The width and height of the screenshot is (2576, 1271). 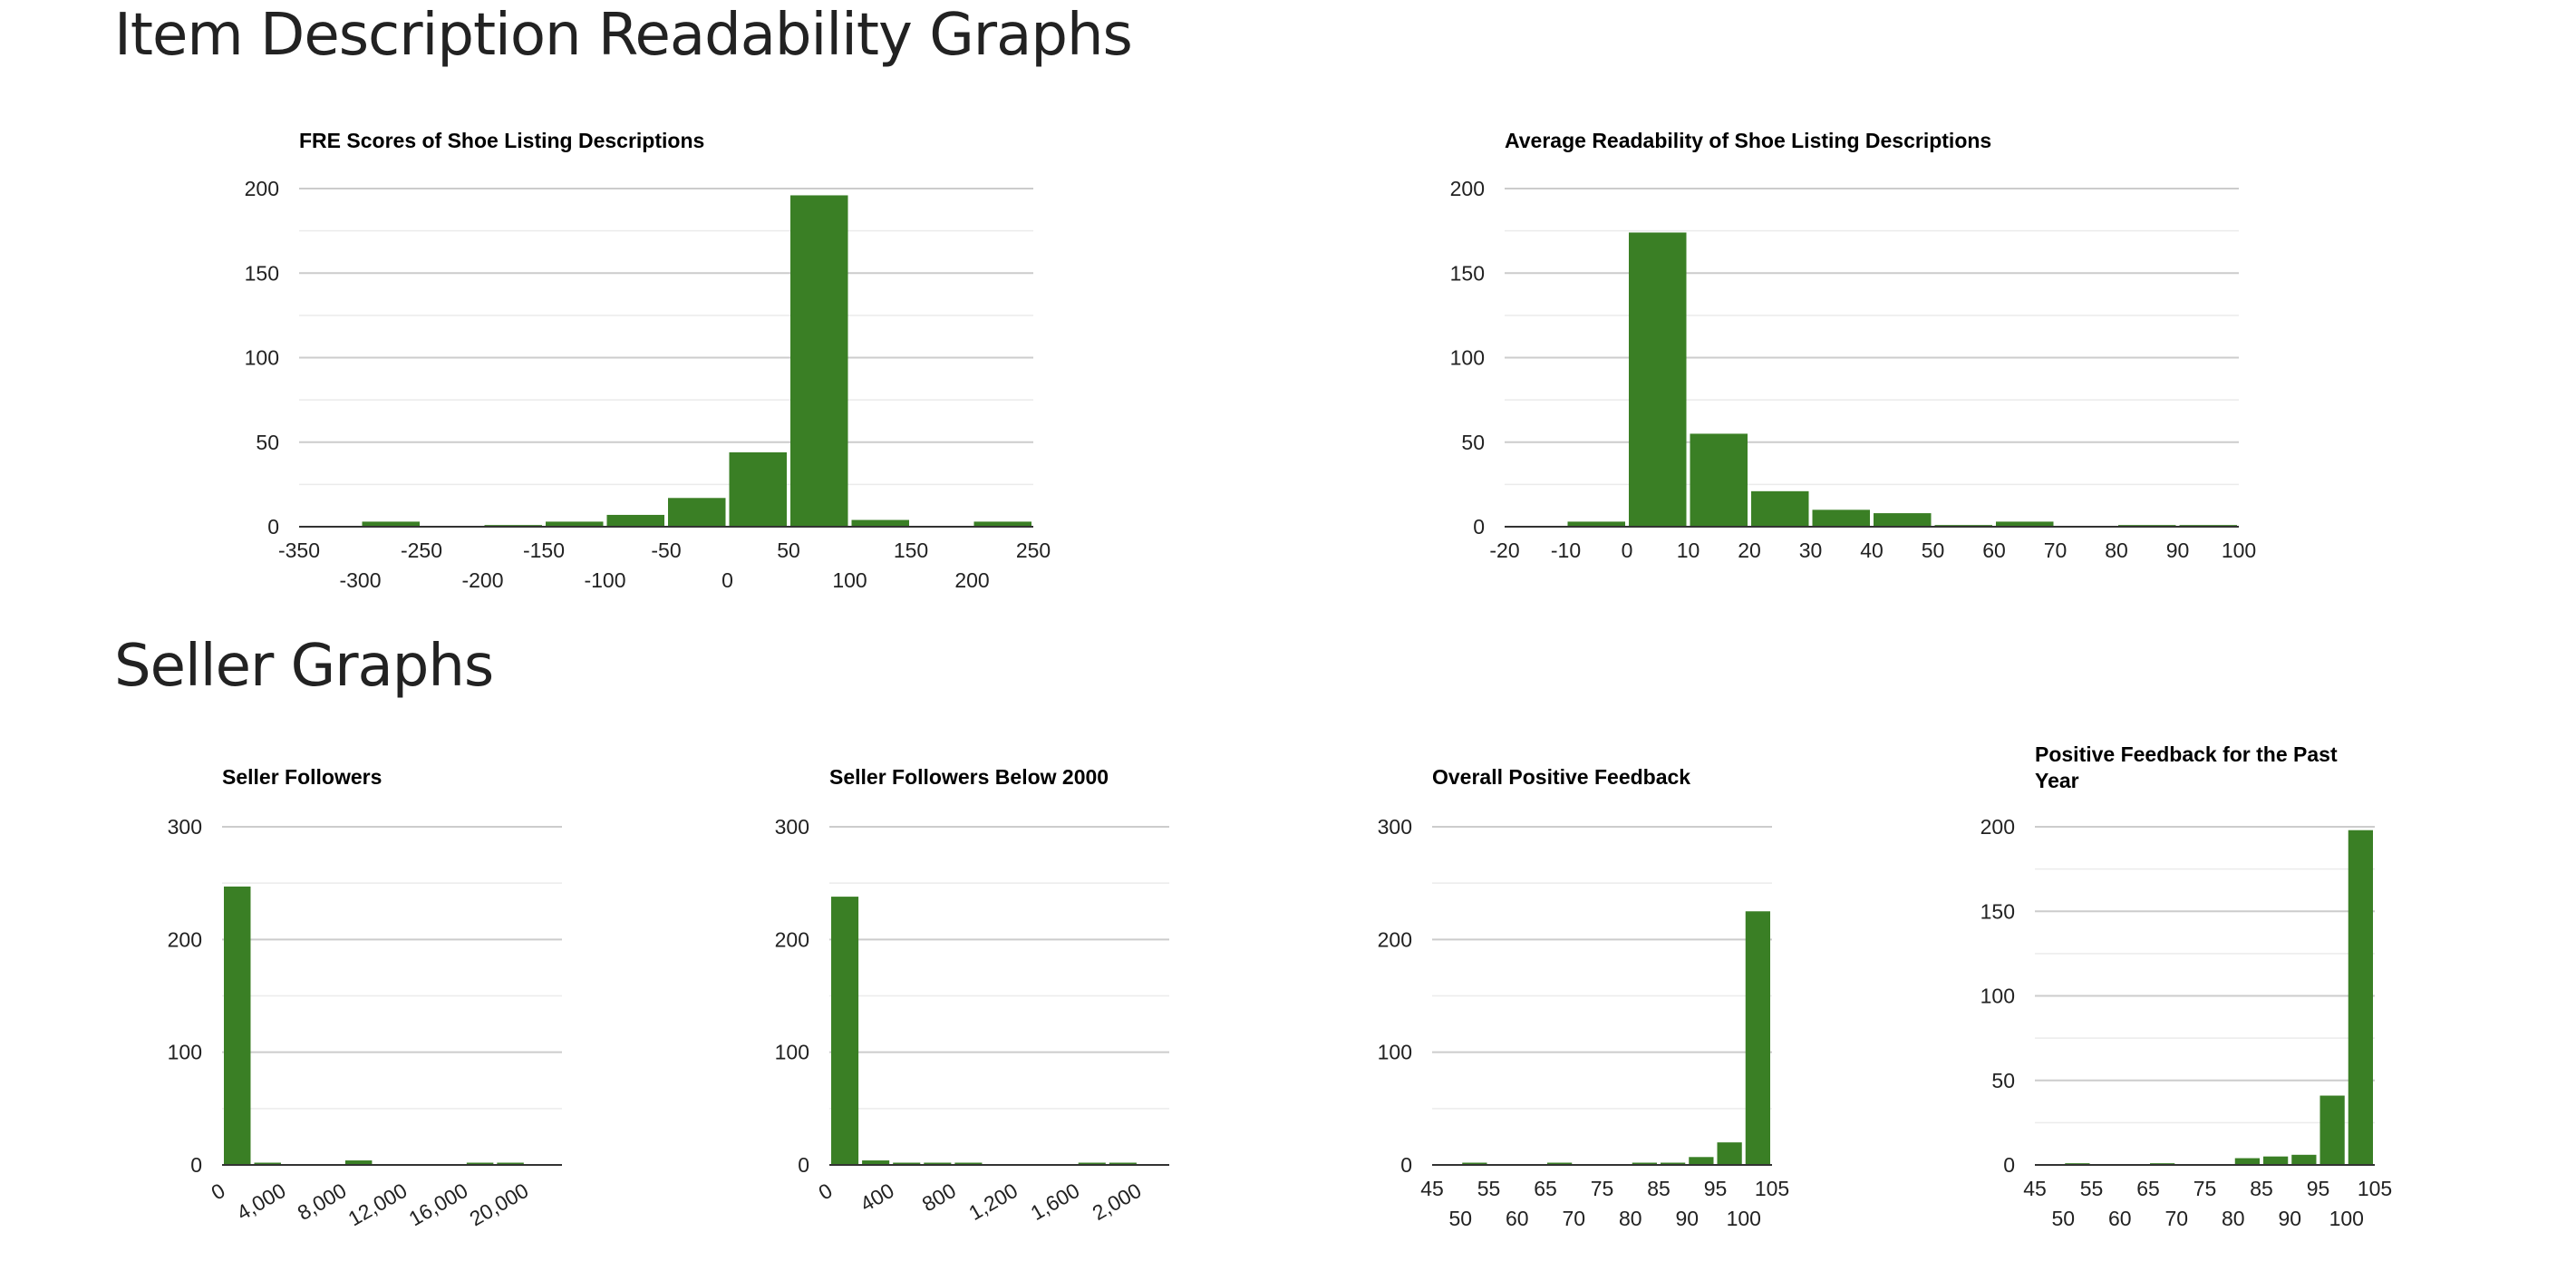 I want to click on x-tick-label: -50, so click(x=666, y=550).